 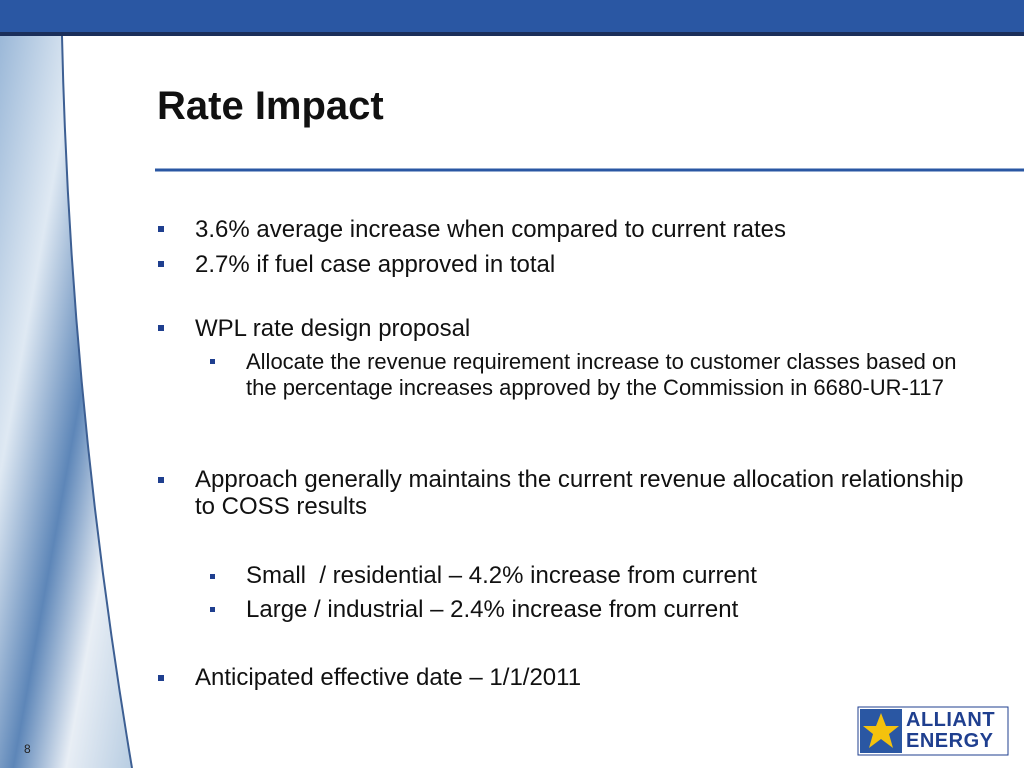 I want to click on logo-star, so click(x=881, y=730).